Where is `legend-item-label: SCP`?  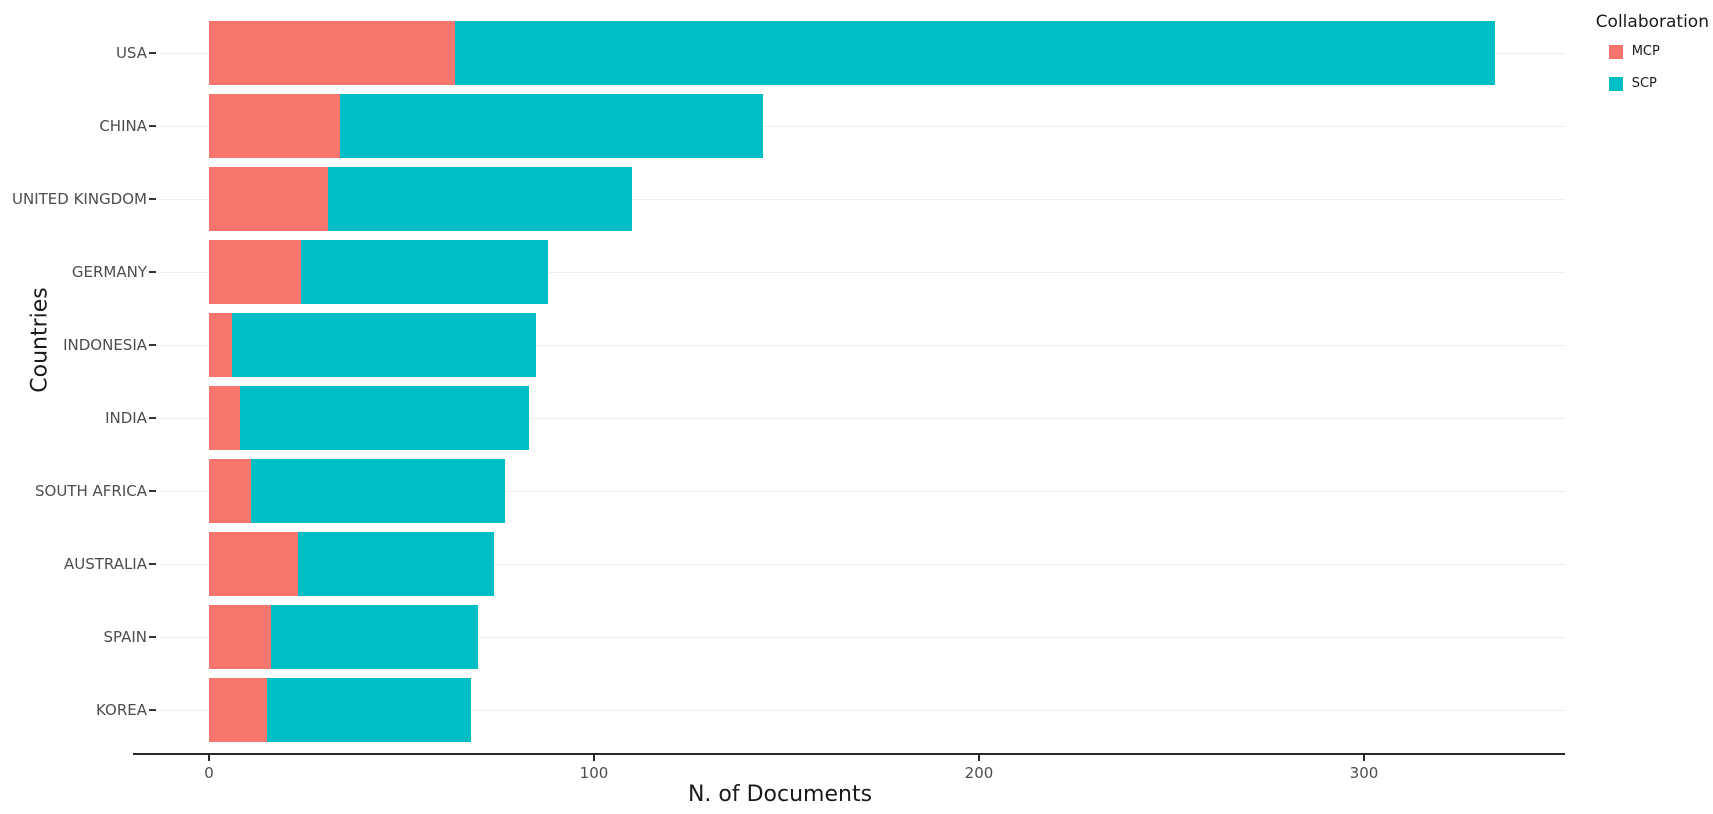
legend-item-label: SCP is located at coordinates (1644, 83).